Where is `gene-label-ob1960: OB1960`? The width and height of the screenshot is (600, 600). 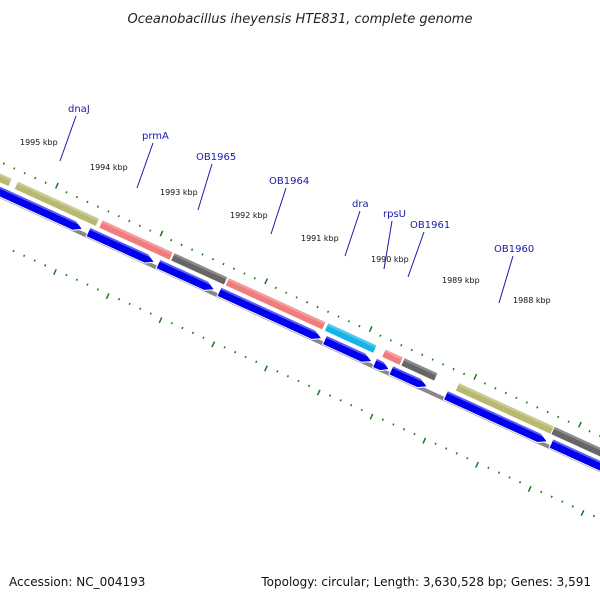
gene-label-ob1960: OB1960 is located at coordinates (514, 249).